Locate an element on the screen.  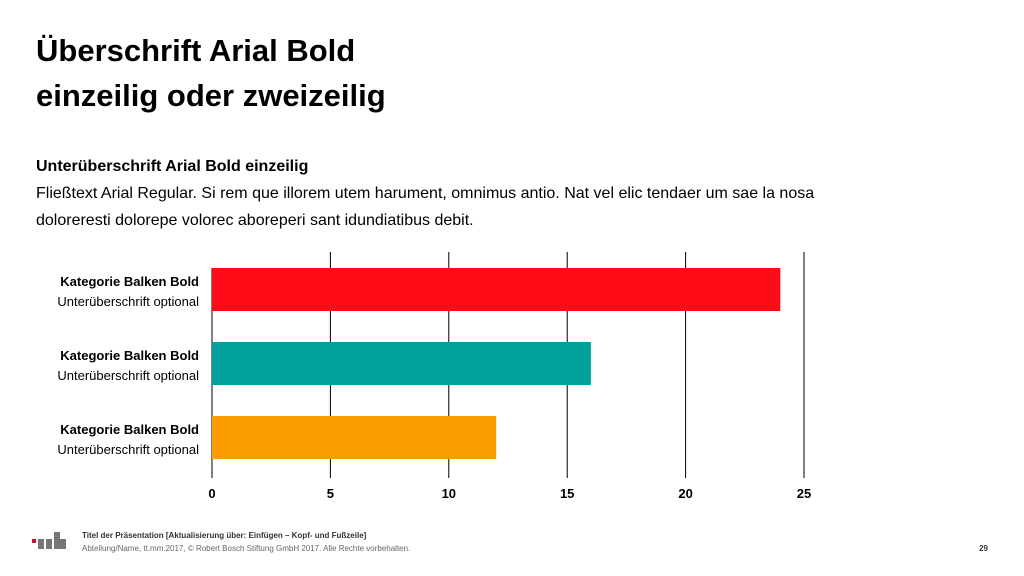
x-tick-label: 0 is located at coordinates (211, 493).